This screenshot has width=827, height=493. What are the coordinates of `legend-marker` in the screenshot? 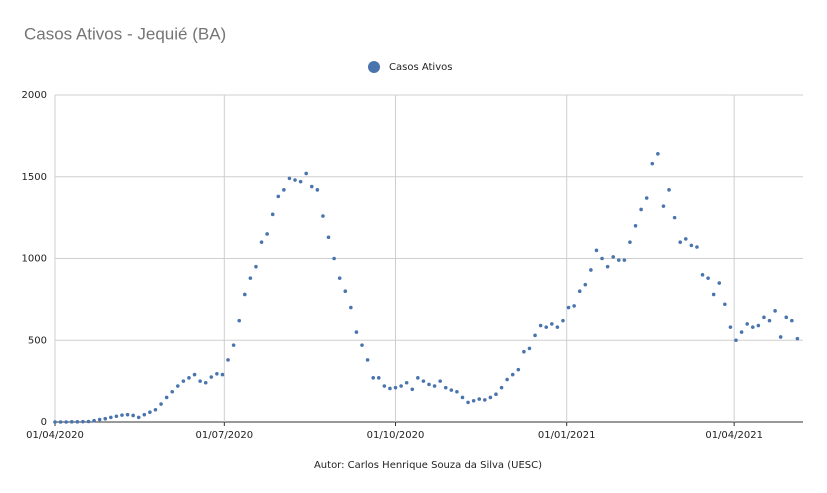 It's located at (374, 67).